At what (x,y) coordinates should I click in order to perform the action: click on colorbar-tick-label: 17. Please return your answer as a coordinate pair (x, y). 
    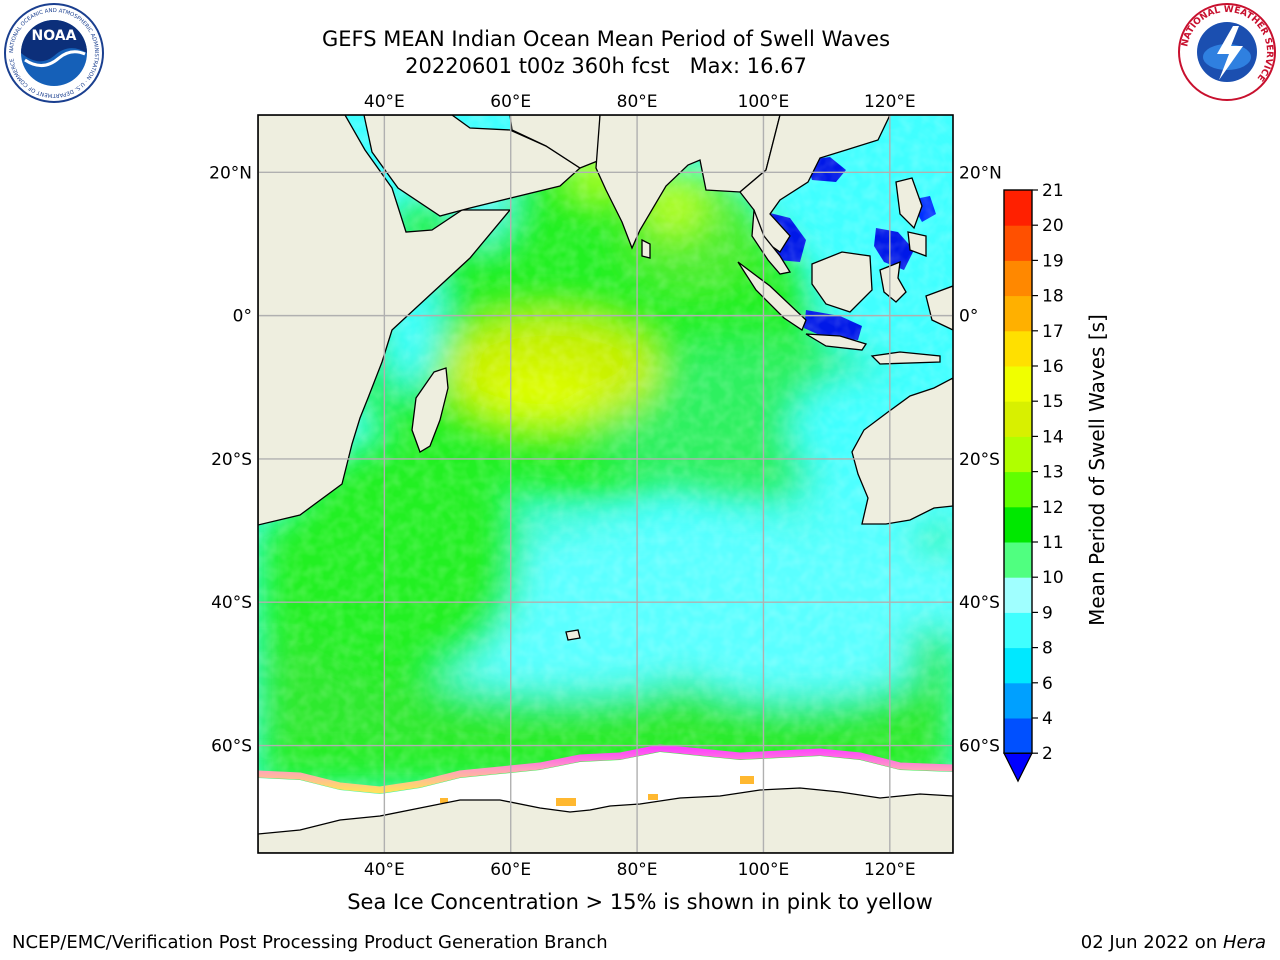
    Looking at the image, I should click on (1053, 332).